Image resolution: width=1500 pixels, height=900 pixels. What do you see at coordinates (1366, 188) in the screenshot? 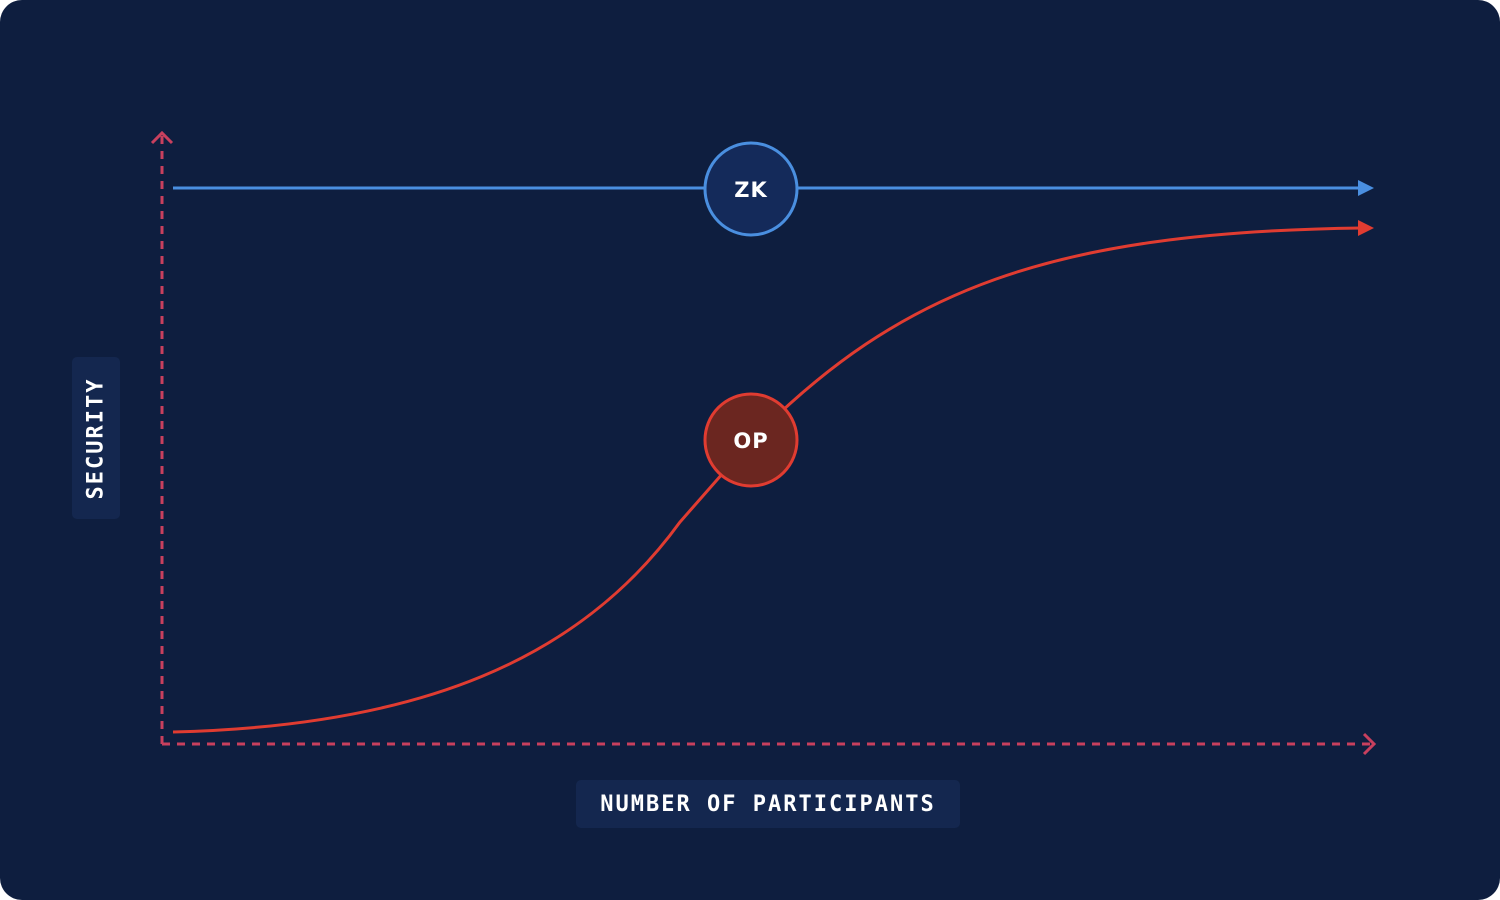
I see `zk-arrow-icon` at bounding box center [1366, 188].